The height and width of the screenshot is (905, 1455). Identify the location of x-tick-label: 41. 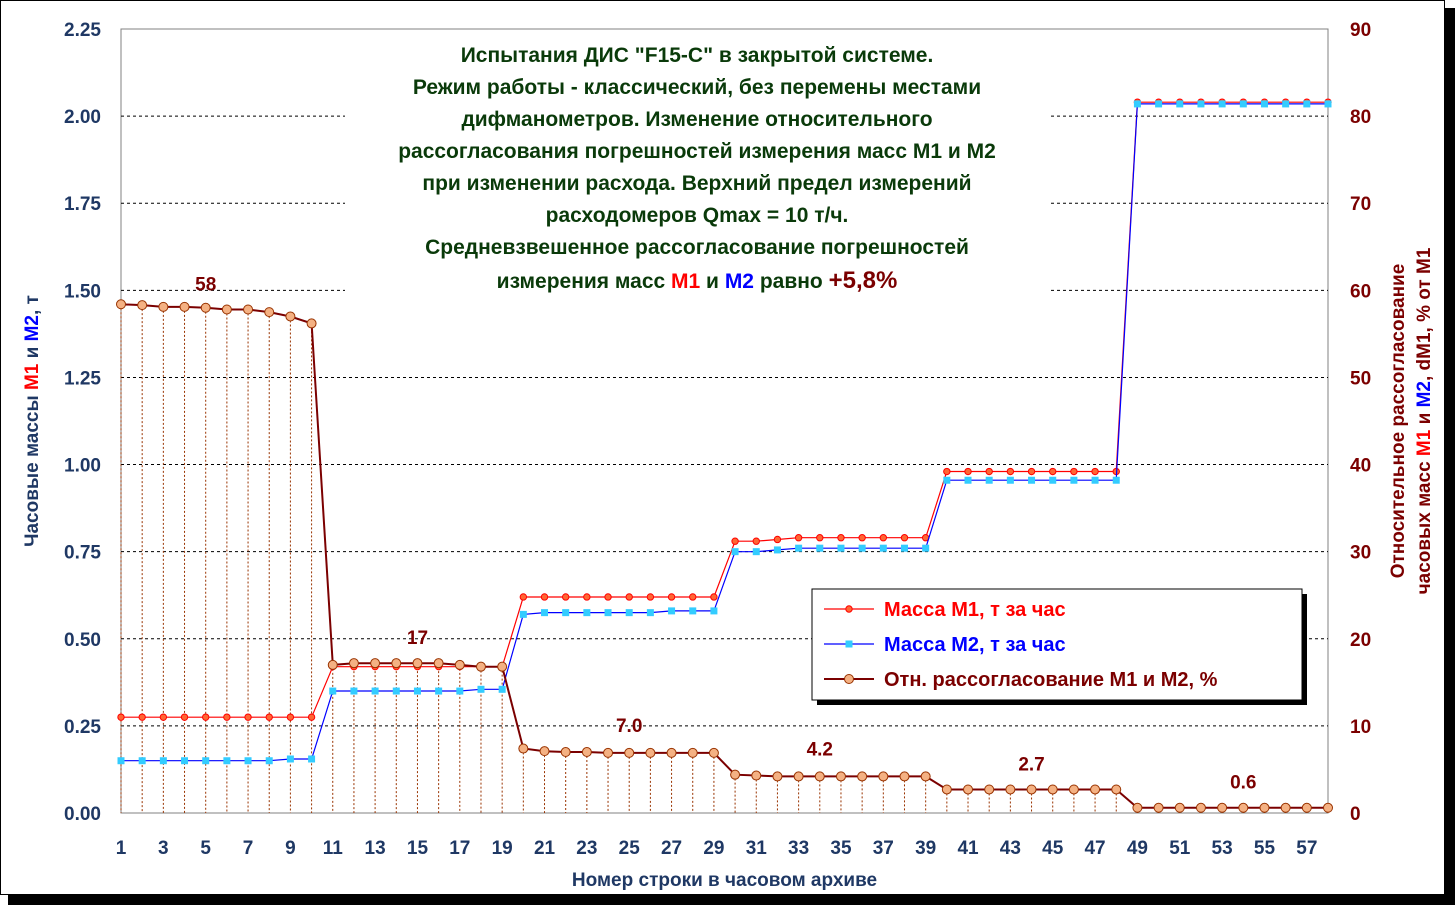
(968, 848).